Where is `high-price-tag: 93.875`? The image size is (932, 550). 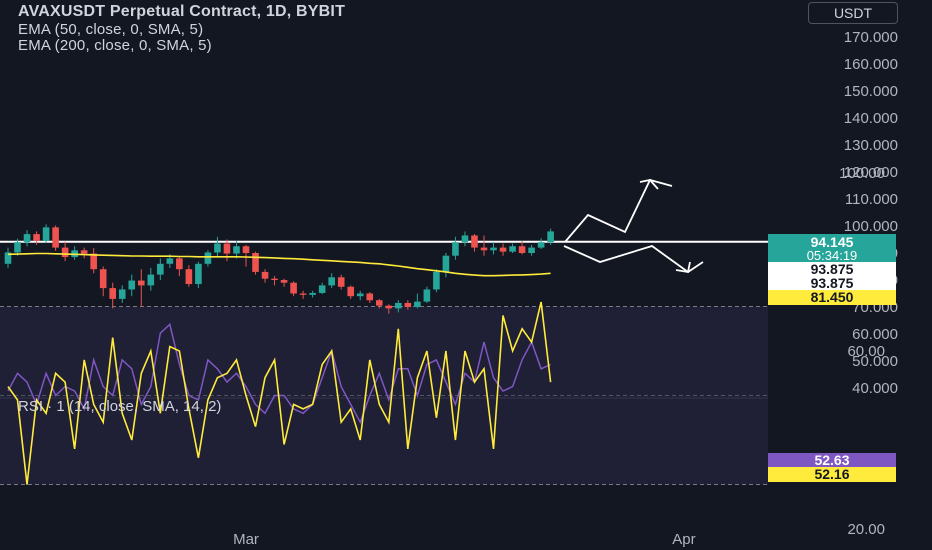 high-price-tag: 93.875 is located at coordinates (832, 269).